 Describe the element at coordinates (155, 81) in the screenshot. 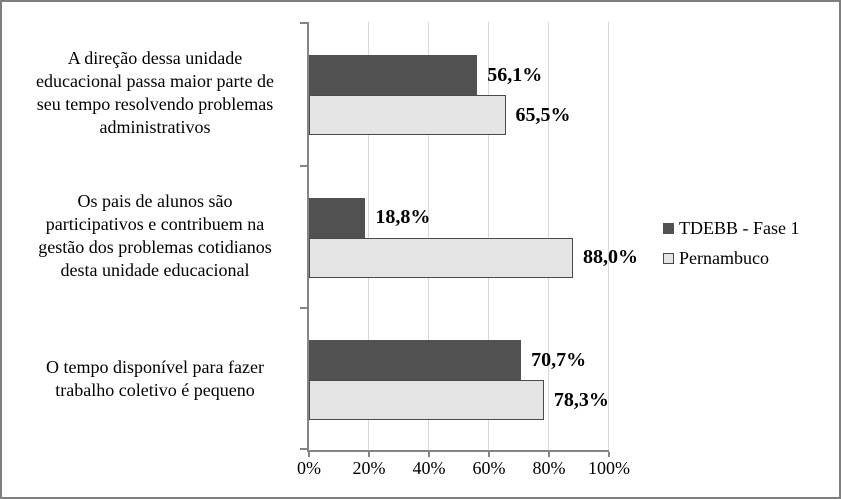

I see `category-label-line: educacional passa maior parte de` at that location.